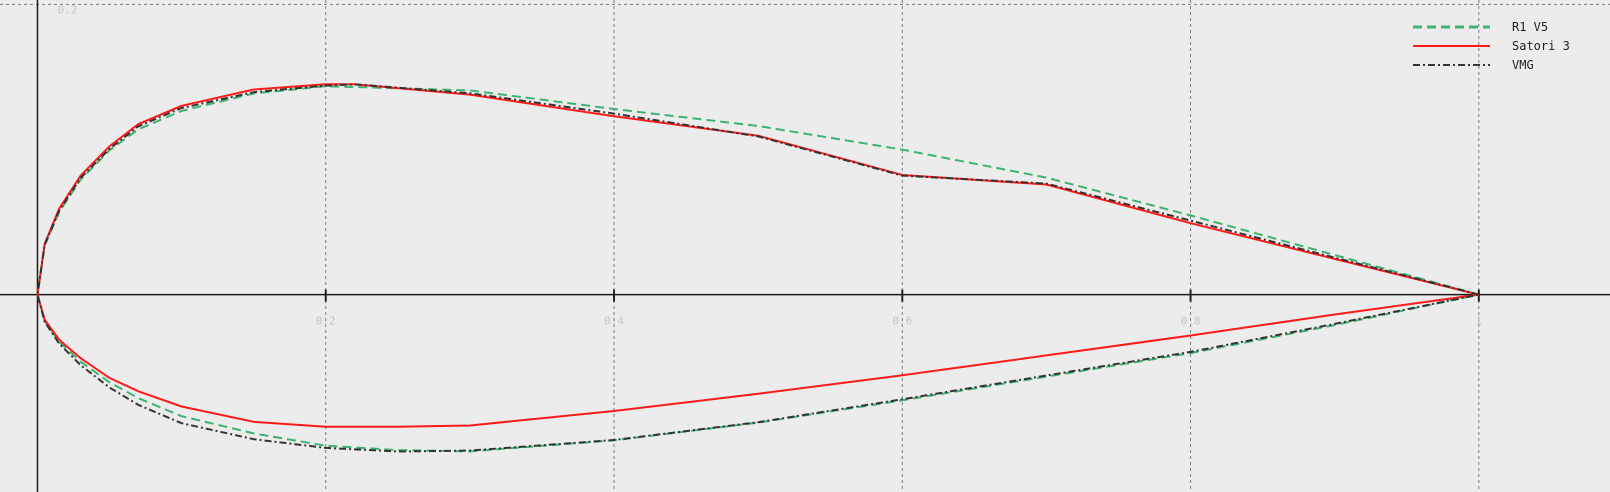  Describe the element at coordinates (1541, 46) in the screenshot. I see `legend-label: Satori 3` at that location.